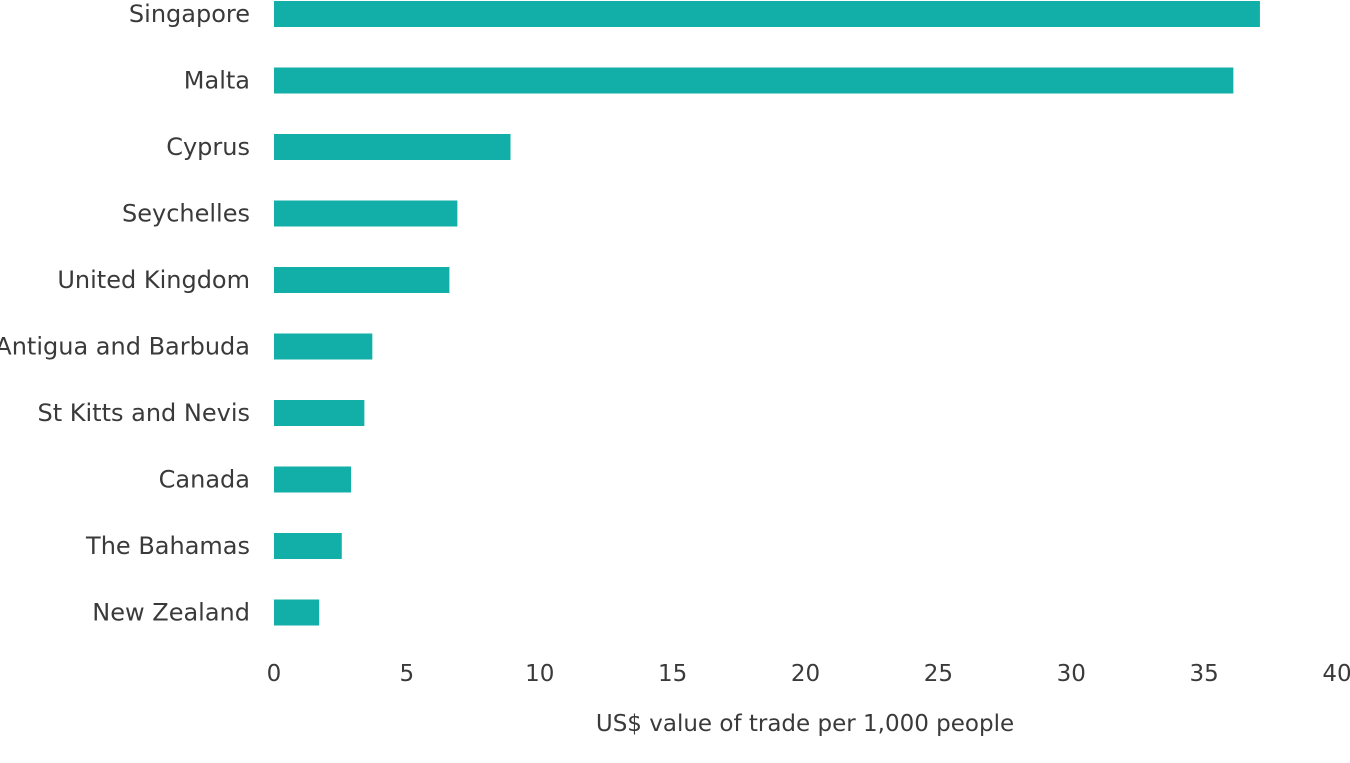 The width and height of the screenshot is (1350, 763). What do you see at coordinates (754, 80) in the screenshot?
I see `bar-malta` at bounding box center [754, 80].